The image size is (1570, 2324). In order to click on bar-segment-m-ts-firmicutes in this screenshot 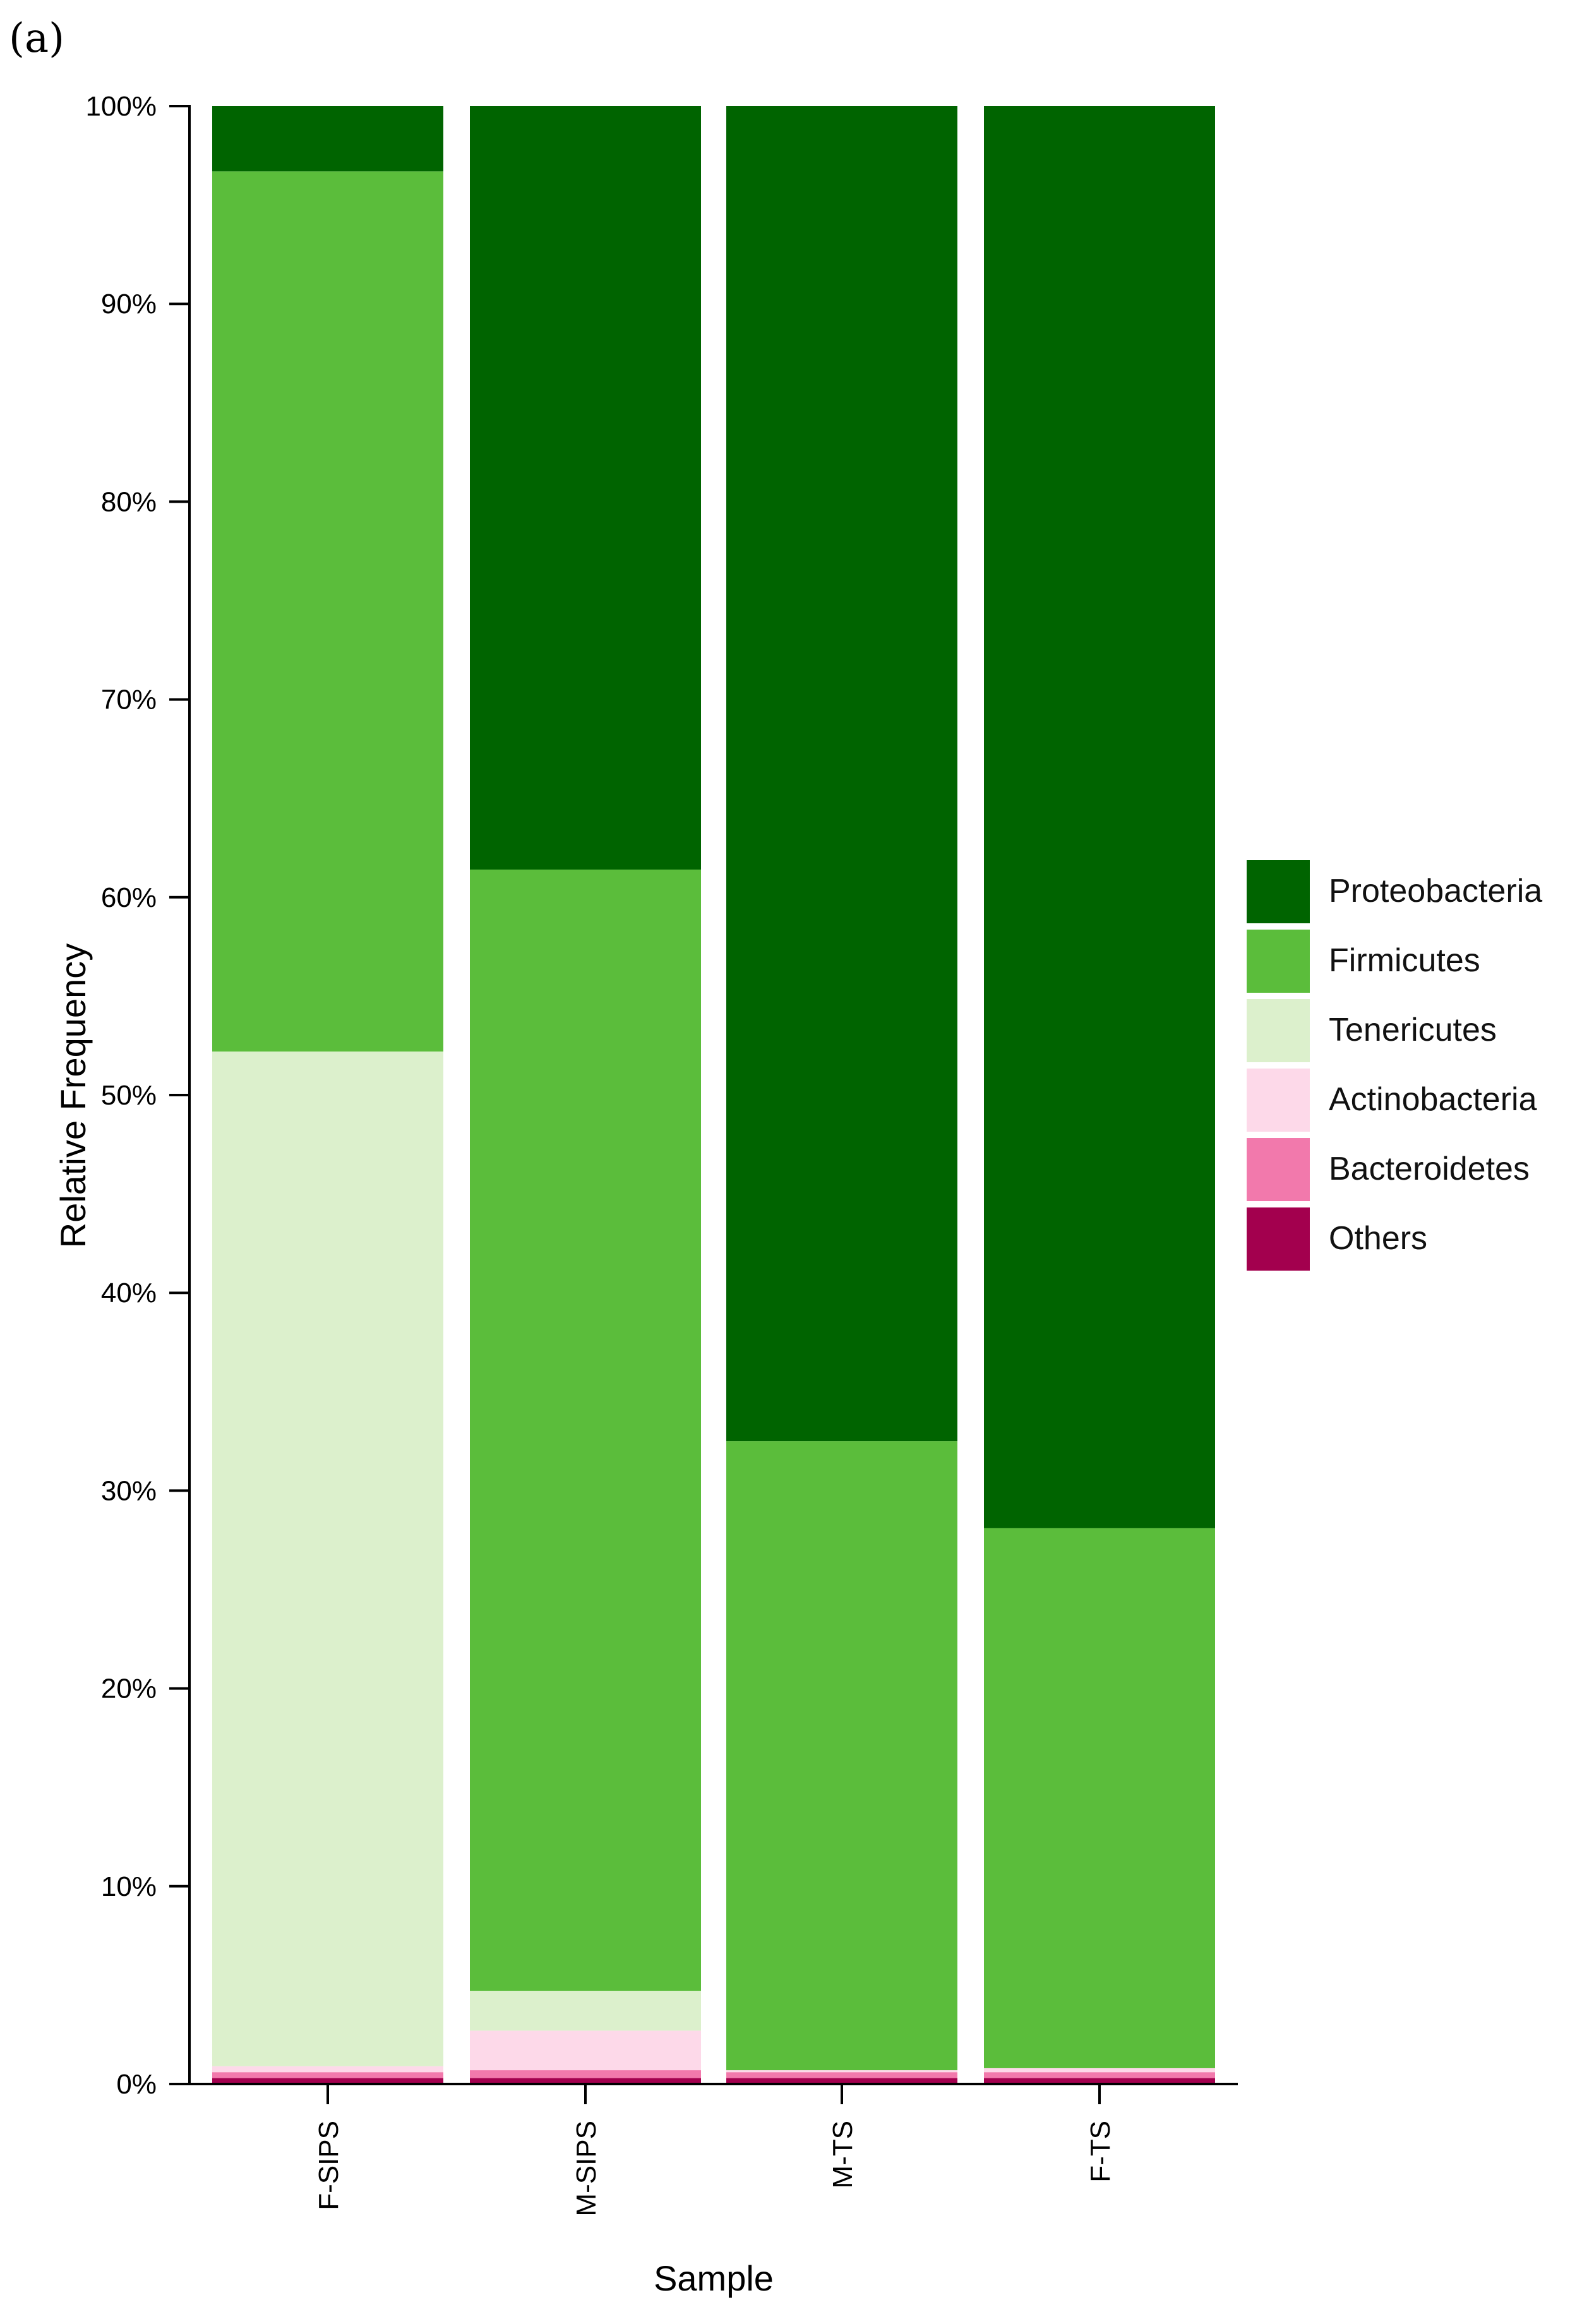, I will do `click(841, 1756)`.